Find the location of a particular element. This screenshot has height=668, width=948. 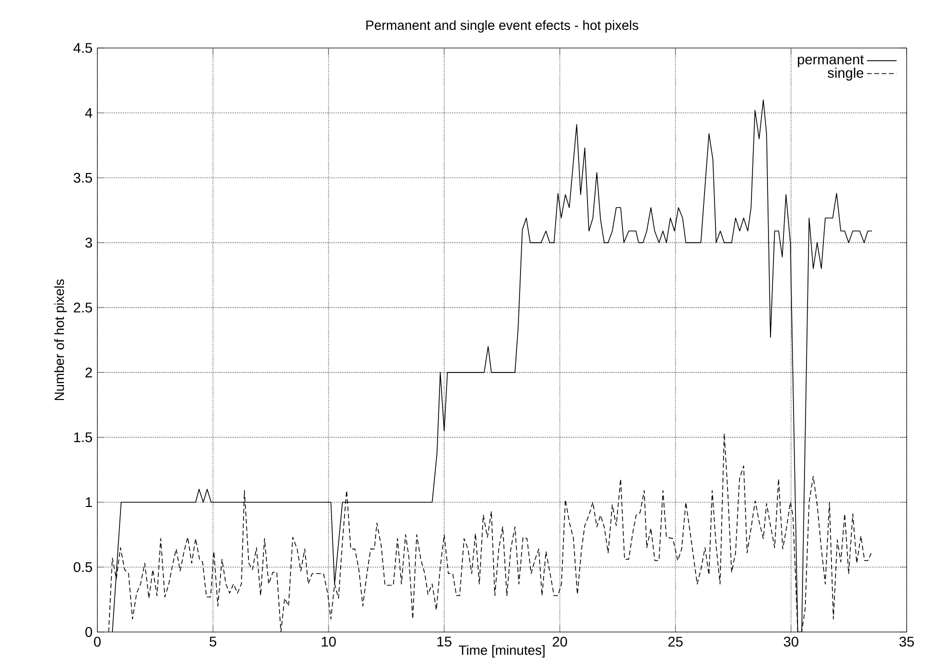

y-tick-label: 0.5 is located at coordinates (83, 567).